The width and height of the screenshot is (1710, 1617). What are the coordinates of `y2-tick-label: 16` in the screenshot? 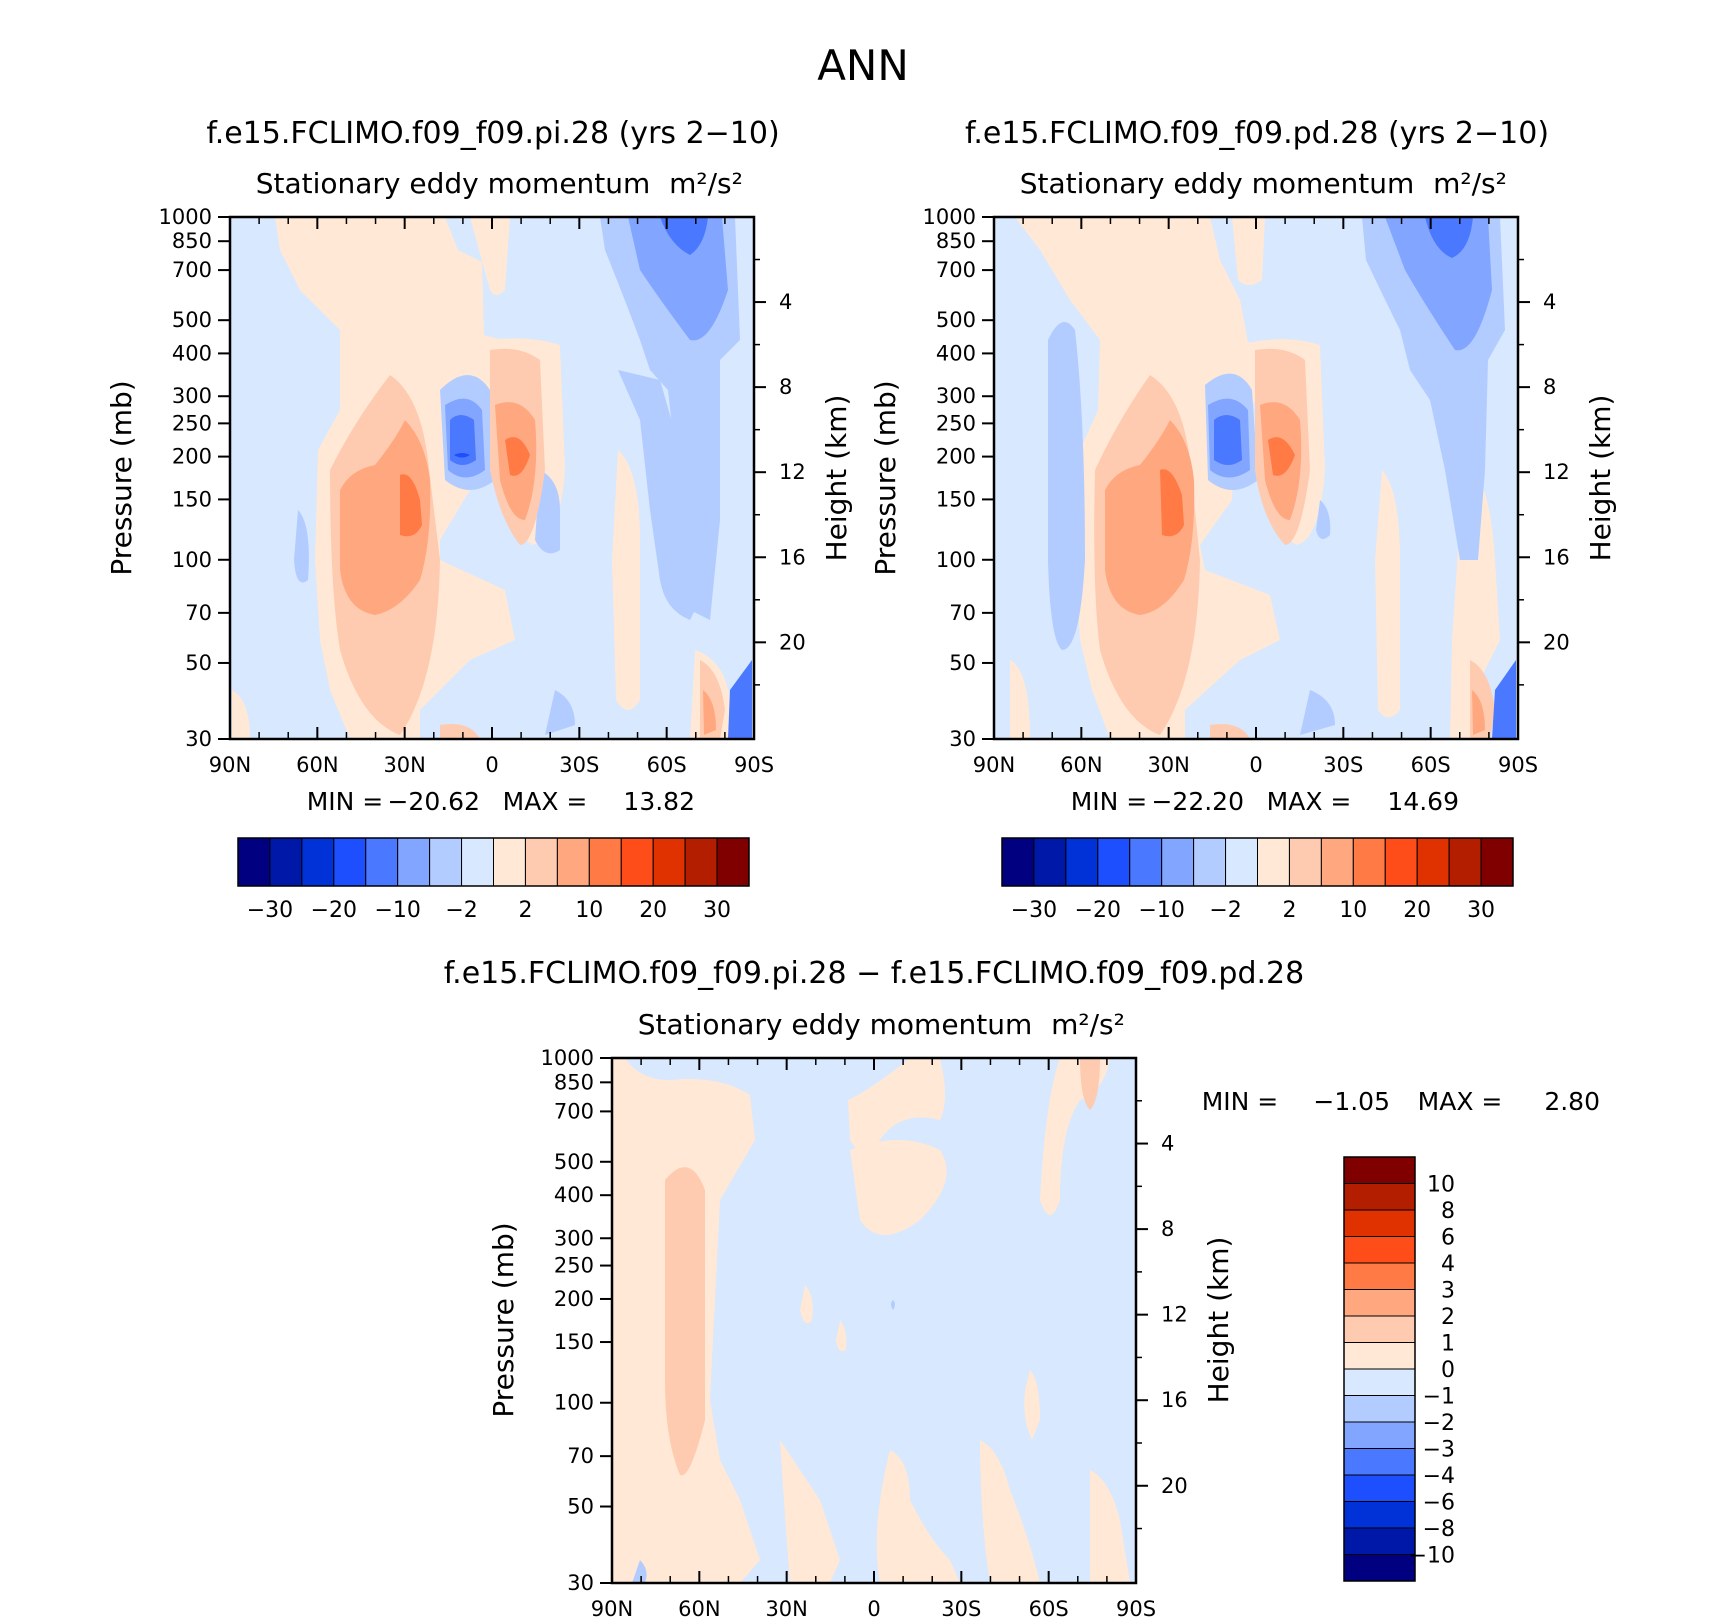 It's located at (792, 557).